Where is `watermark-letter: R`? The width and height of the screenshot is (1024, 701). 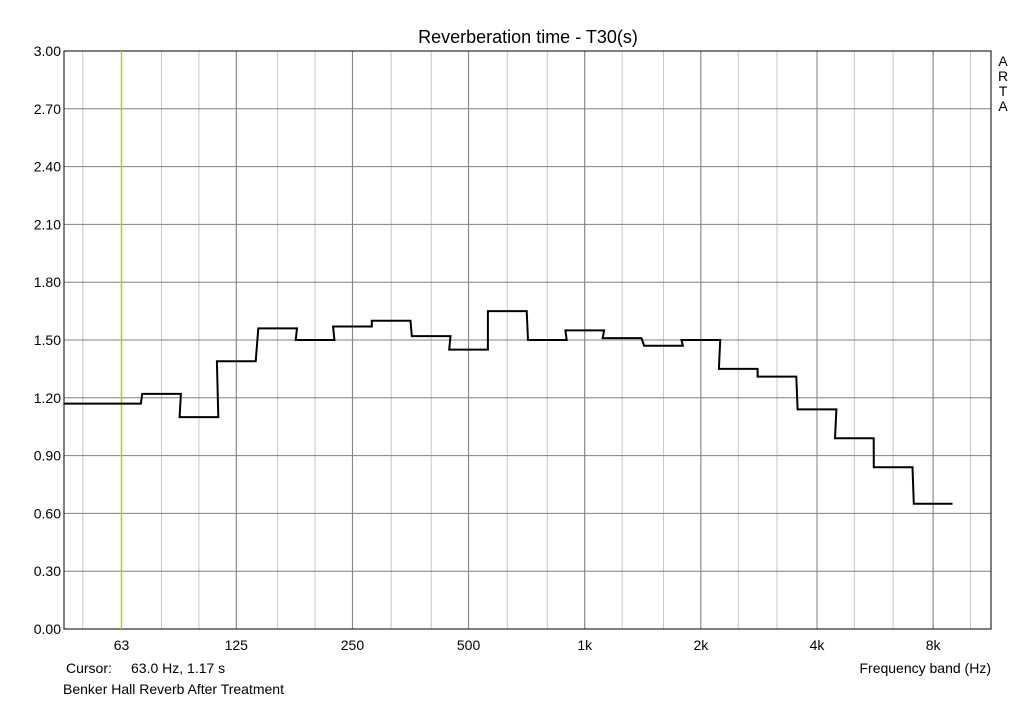
watermark-letter: R is located at coordinates (1003, 76).